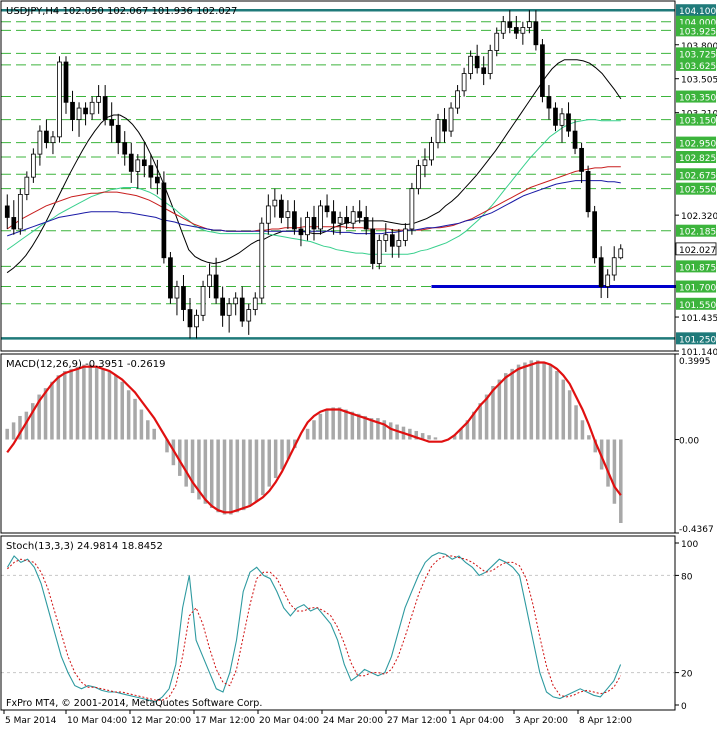 The height and width of the screenshot is (729, 717). Describe the element at coordinates (697, 24) in the screenshot. I see `level-label: 104.000` at that location.